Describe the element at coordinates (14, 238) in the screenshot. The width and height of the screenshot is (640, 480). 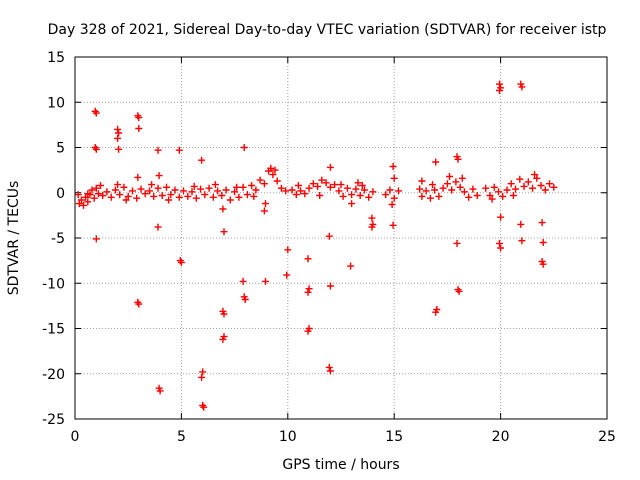
I see `y-axis-label: SDTVAR / TECUs` at that location.